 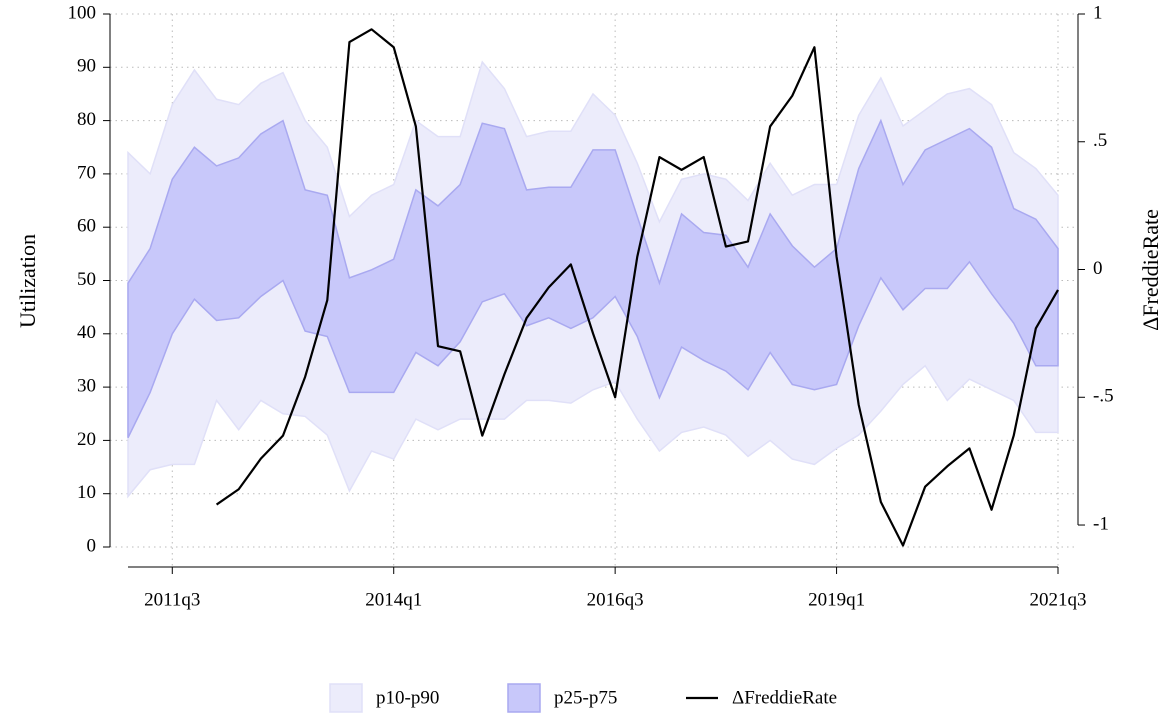 I want to click on x-tick-label: 2014q1, so click(x=393, y=599).